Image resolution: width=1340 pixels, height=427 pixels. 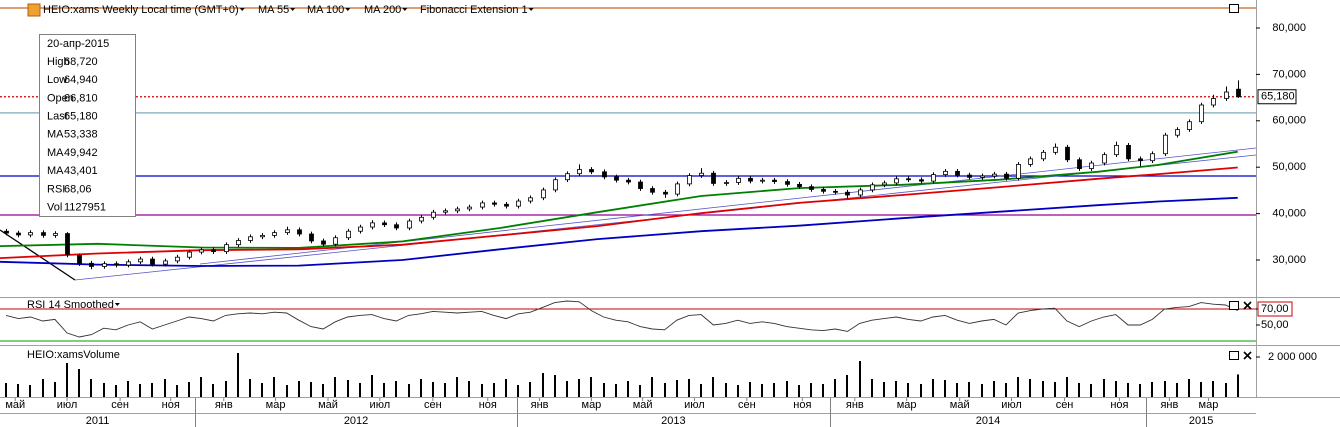 What do you see at coordinates (328, 405) in the screenshot?
I see `x-tick-label: май` at bounding box center [328, 405].